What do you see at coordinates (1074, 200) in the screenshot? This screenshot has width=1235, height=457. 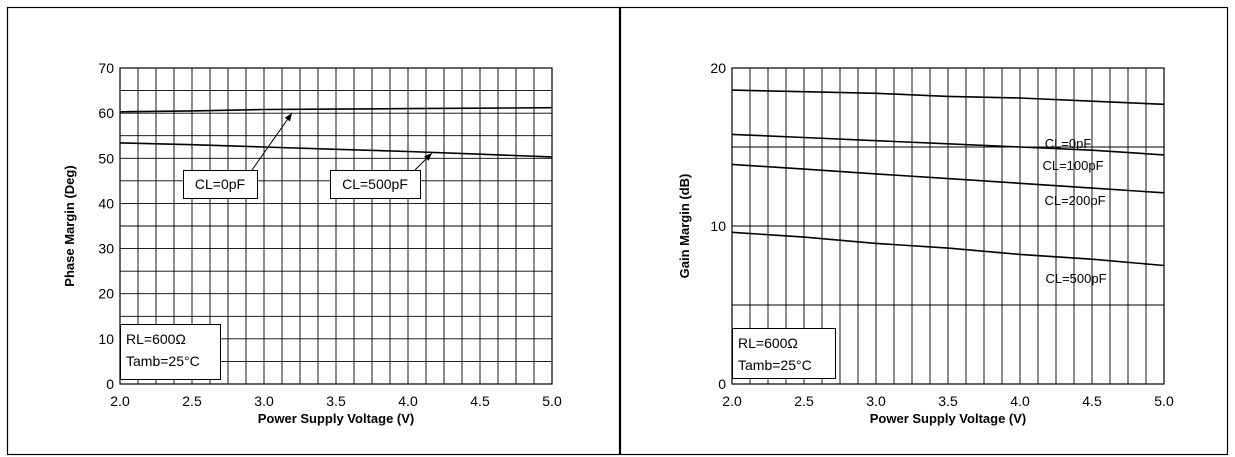 I see `series-label: CL=200pF` at bounding box center [1074, 200].